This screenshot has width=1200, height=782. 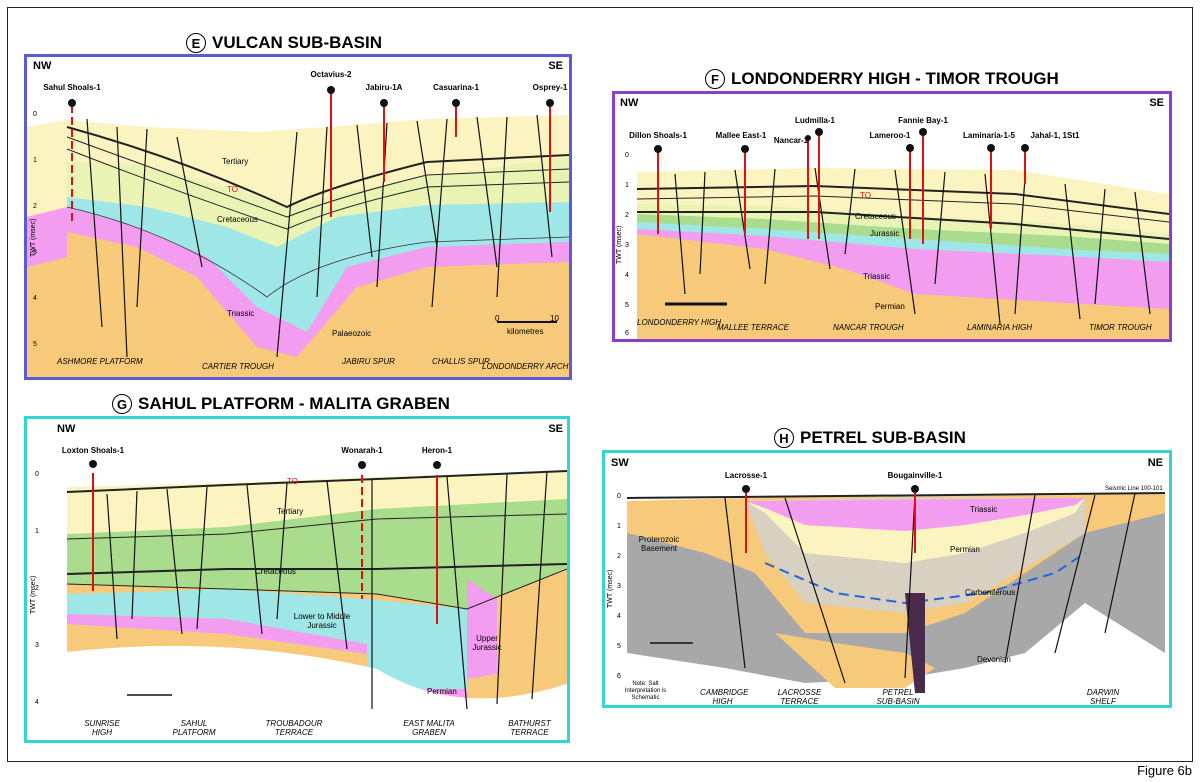 I want to click on panel-f-title-text: LONDONDERRY HIGH - TIMOR TROUGH, so click(x=895, y=78).